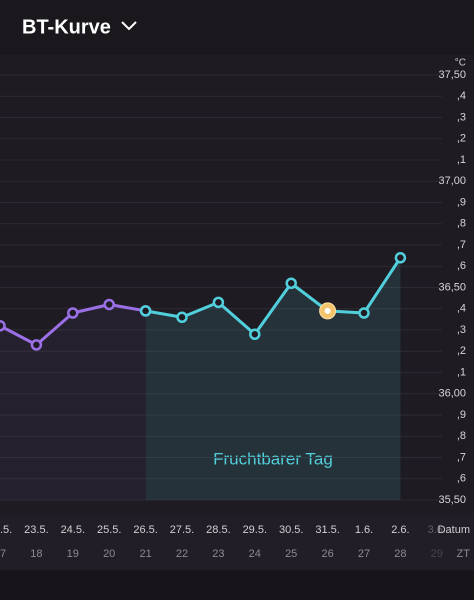 The image size is (474, 600). I want to click on axis-strip, so click(237, 542).